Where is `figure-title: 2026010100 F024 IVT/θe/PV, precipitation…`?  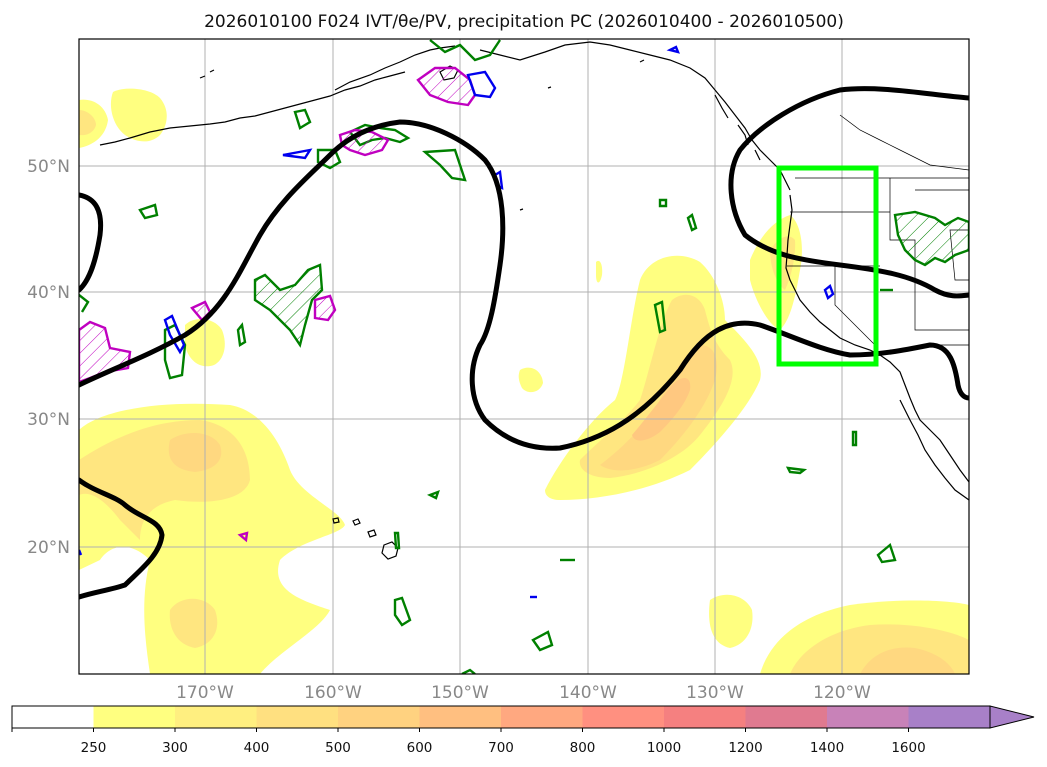
figure-title: 2026010100 F024 IVT/θe/PV, precipitation… is located at coordinates (524, 22).